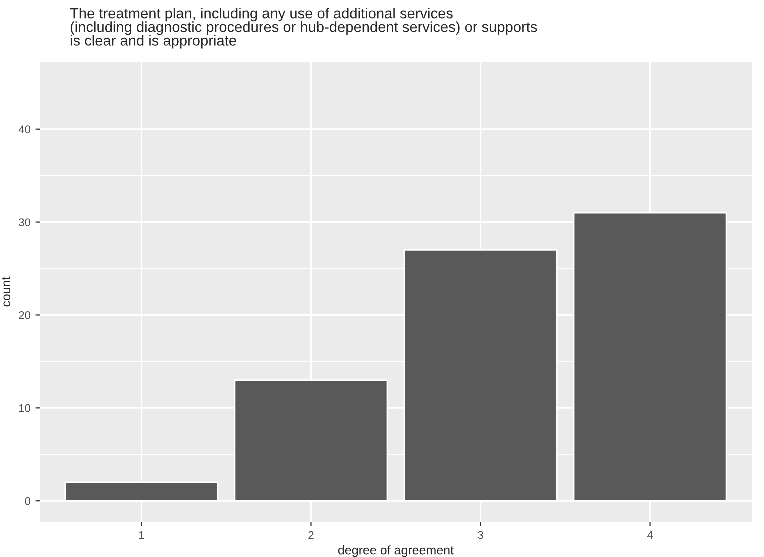 The image size is (764, 557). Describe the element at coordinates (6, 291) in the screenshot. I see `y-axis-title: count` at that location.